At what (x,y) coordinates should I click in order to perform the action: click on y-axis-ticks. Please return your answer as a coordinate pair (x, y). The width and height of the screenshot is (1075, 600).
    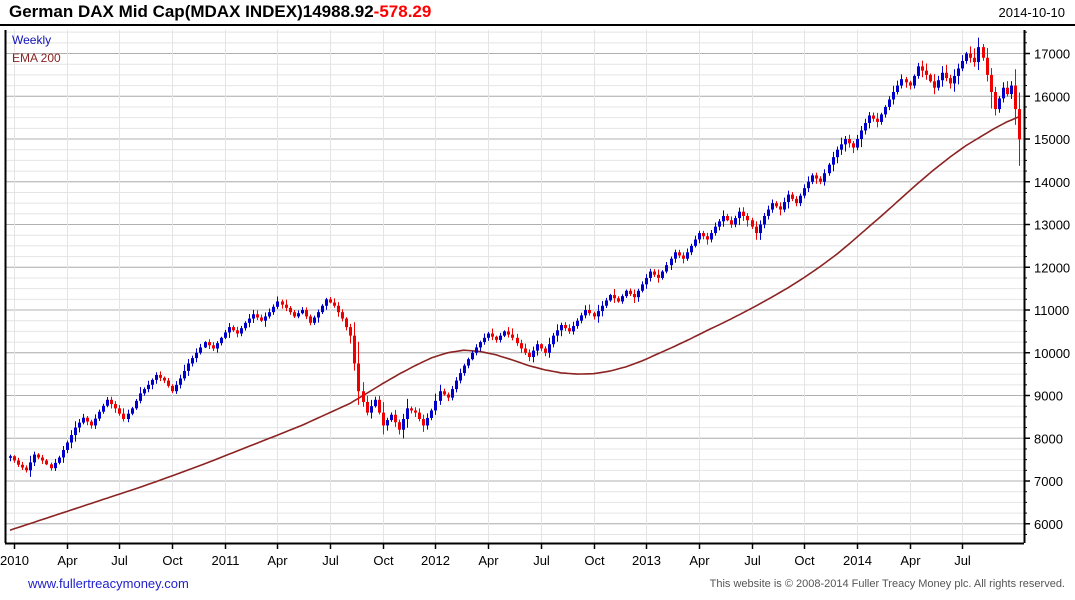
    Looking at the image, I should click on (1027, 283).